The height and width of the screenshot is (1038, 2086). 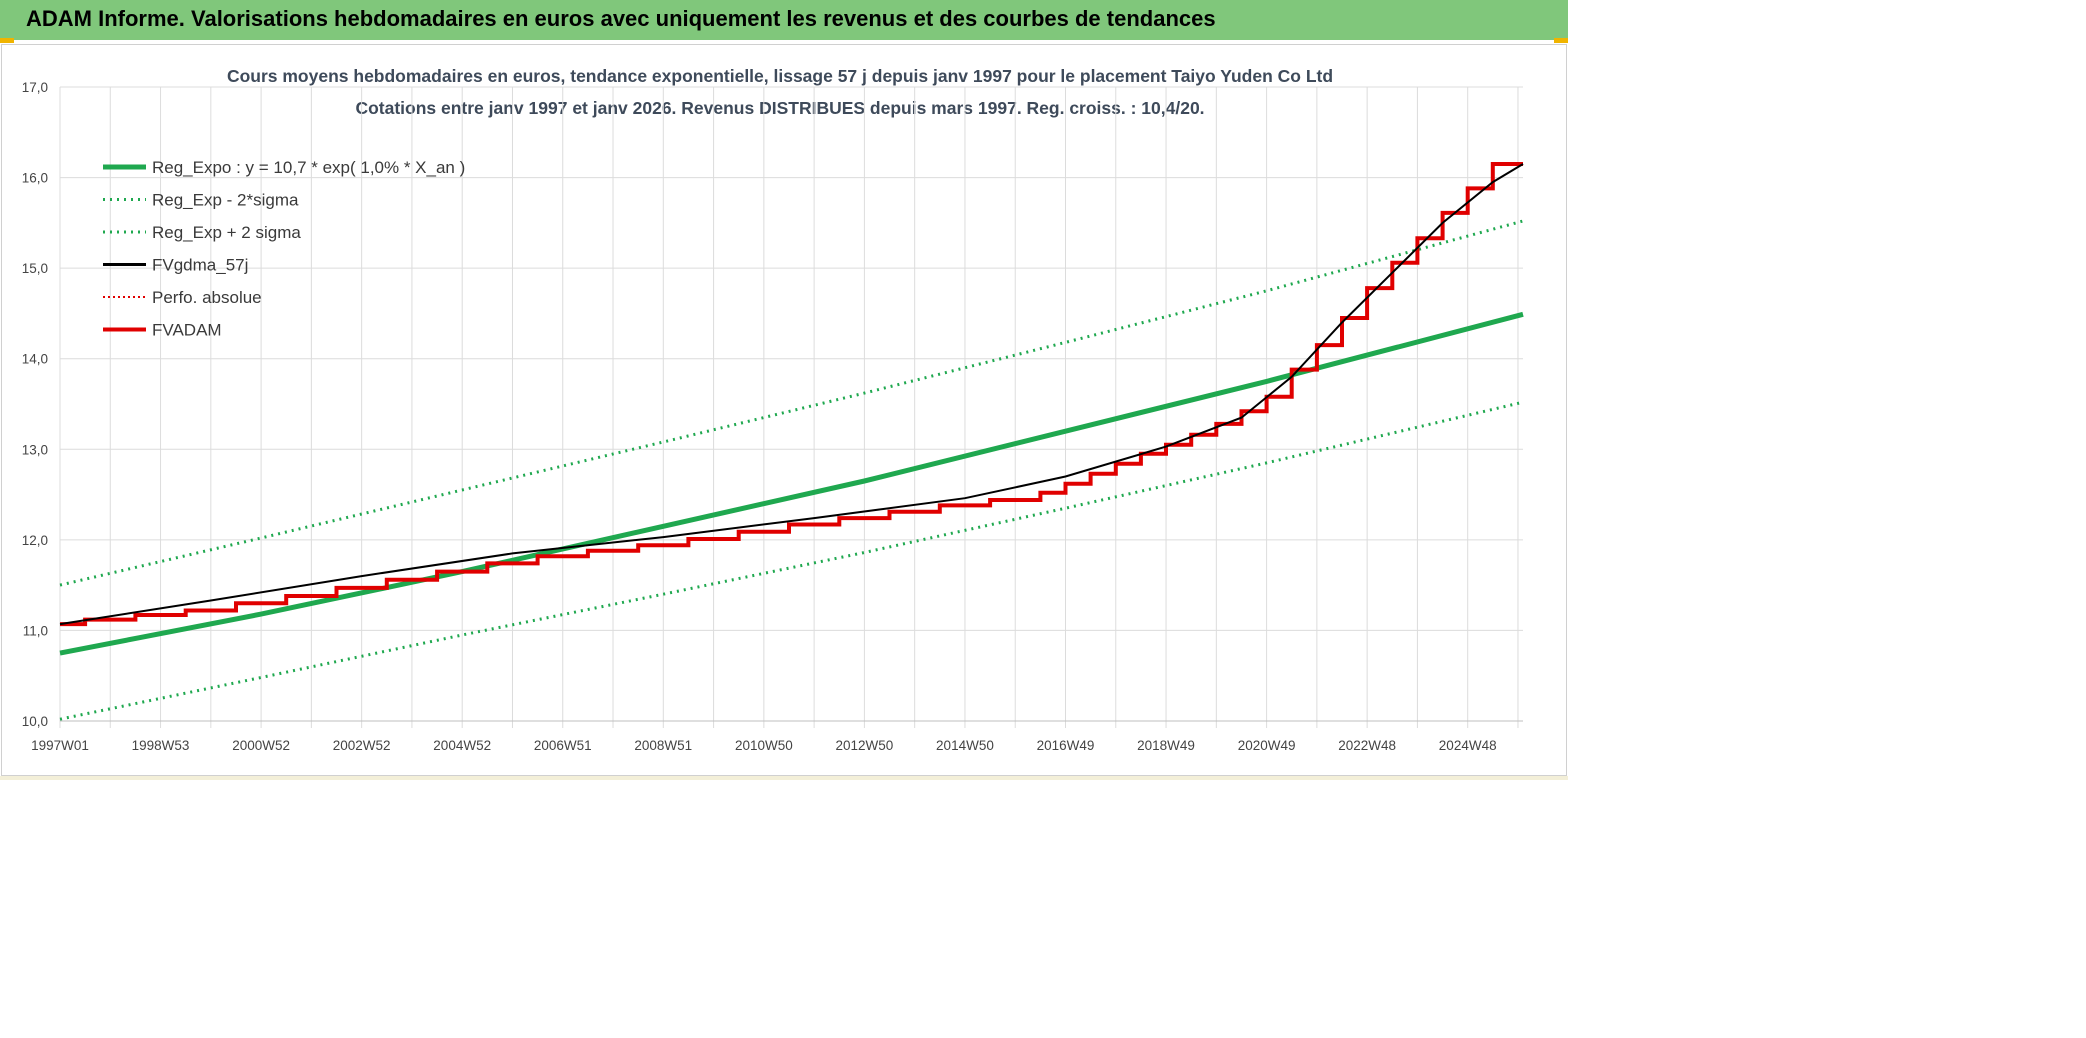 I want to click on x-tick-label: 2016W49, so click(x=1066, y=745).